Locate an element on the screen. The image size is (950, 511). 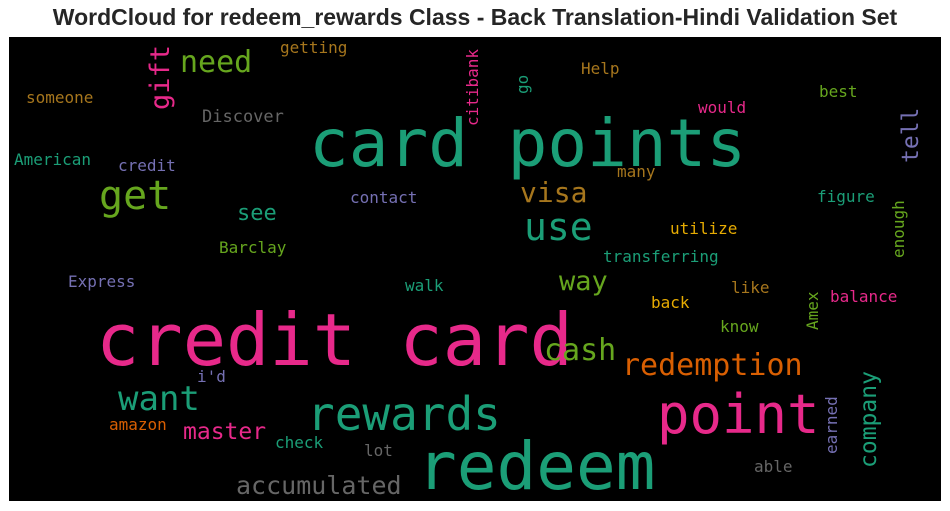
word-tell: tell is located at coordinates (911, 135).